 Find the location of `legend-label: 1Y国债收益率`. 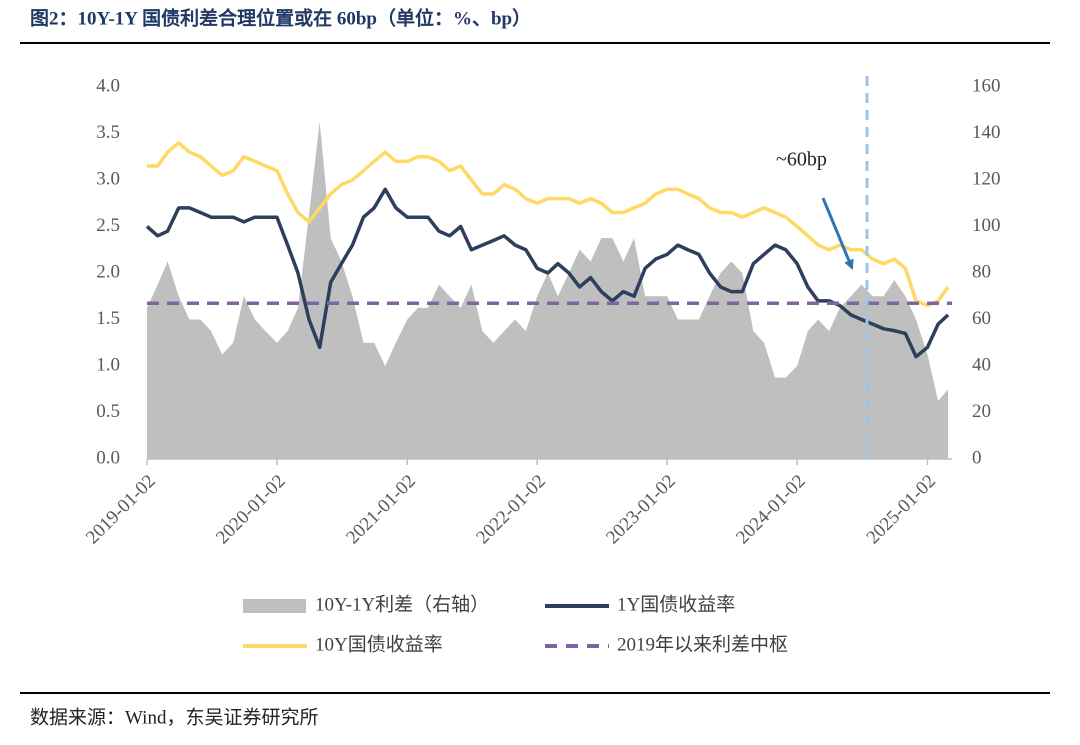

legend-label: 1Y国债收益率 is located at coordinates (676, 604).